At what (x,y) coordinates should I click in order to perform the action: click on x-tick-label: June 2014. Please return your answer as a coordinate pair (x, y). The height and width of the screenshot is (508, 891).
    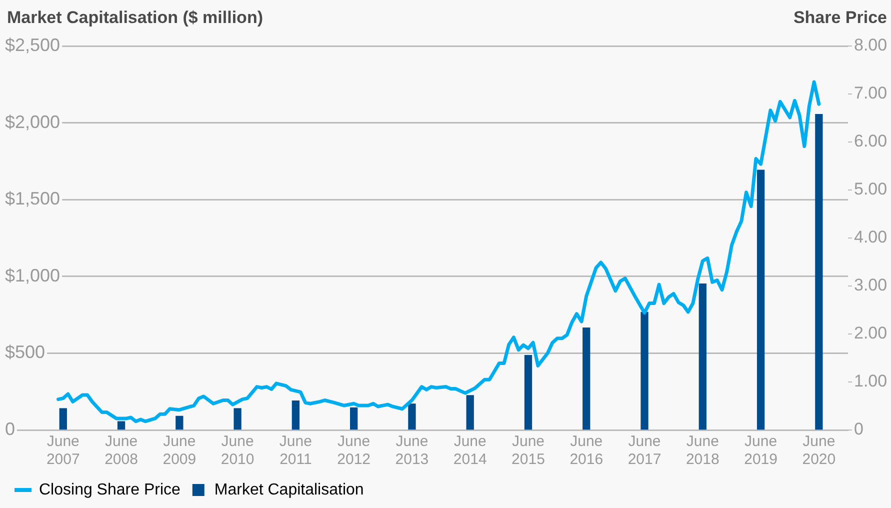
    Looking at the image, I should click on (470, 450).